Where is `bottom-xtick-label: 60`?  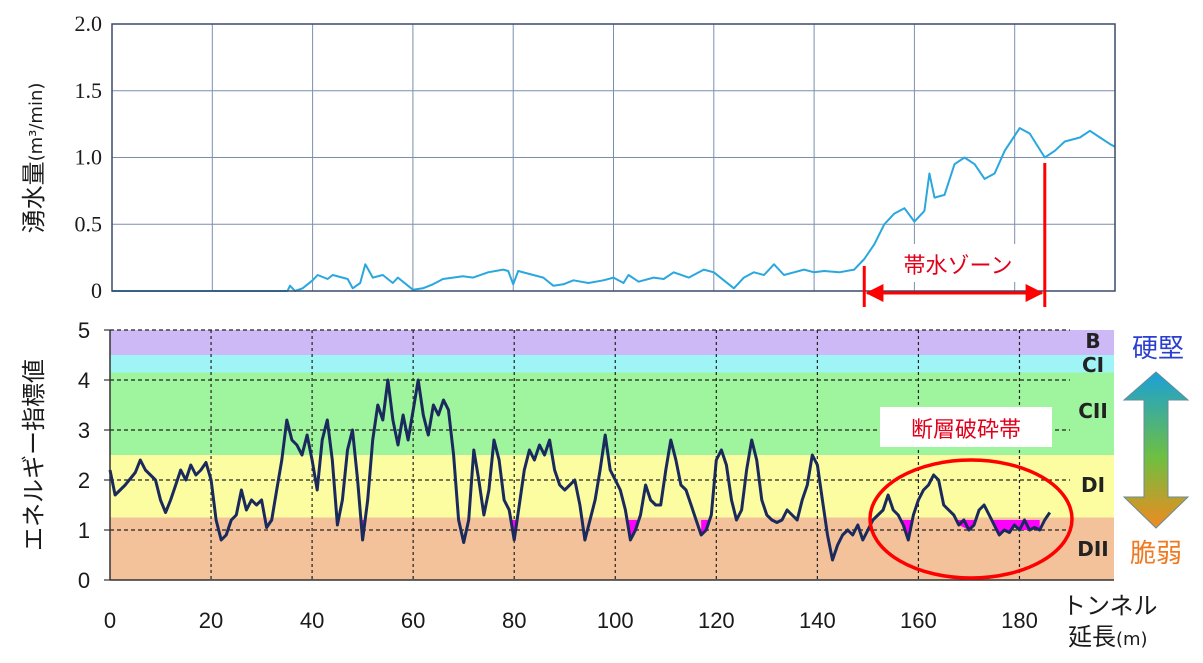 bottom-xtick-label: 60 is located at coordinates (413, 620).